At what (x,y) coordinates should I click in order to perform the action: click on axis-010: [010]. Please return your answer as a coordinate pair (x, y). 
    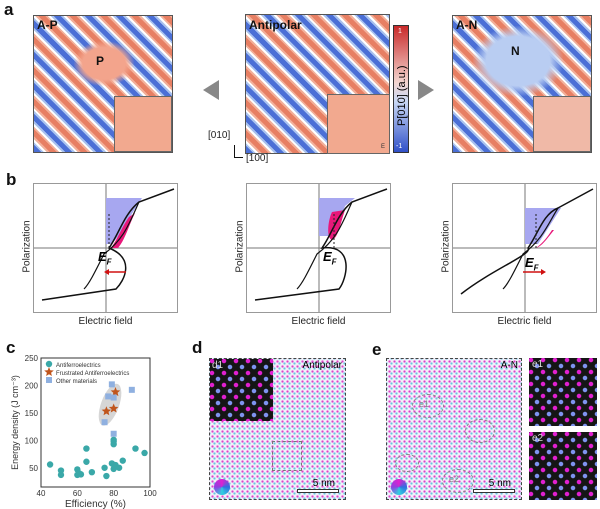
    Looking at the image, I should click on (219, 135).